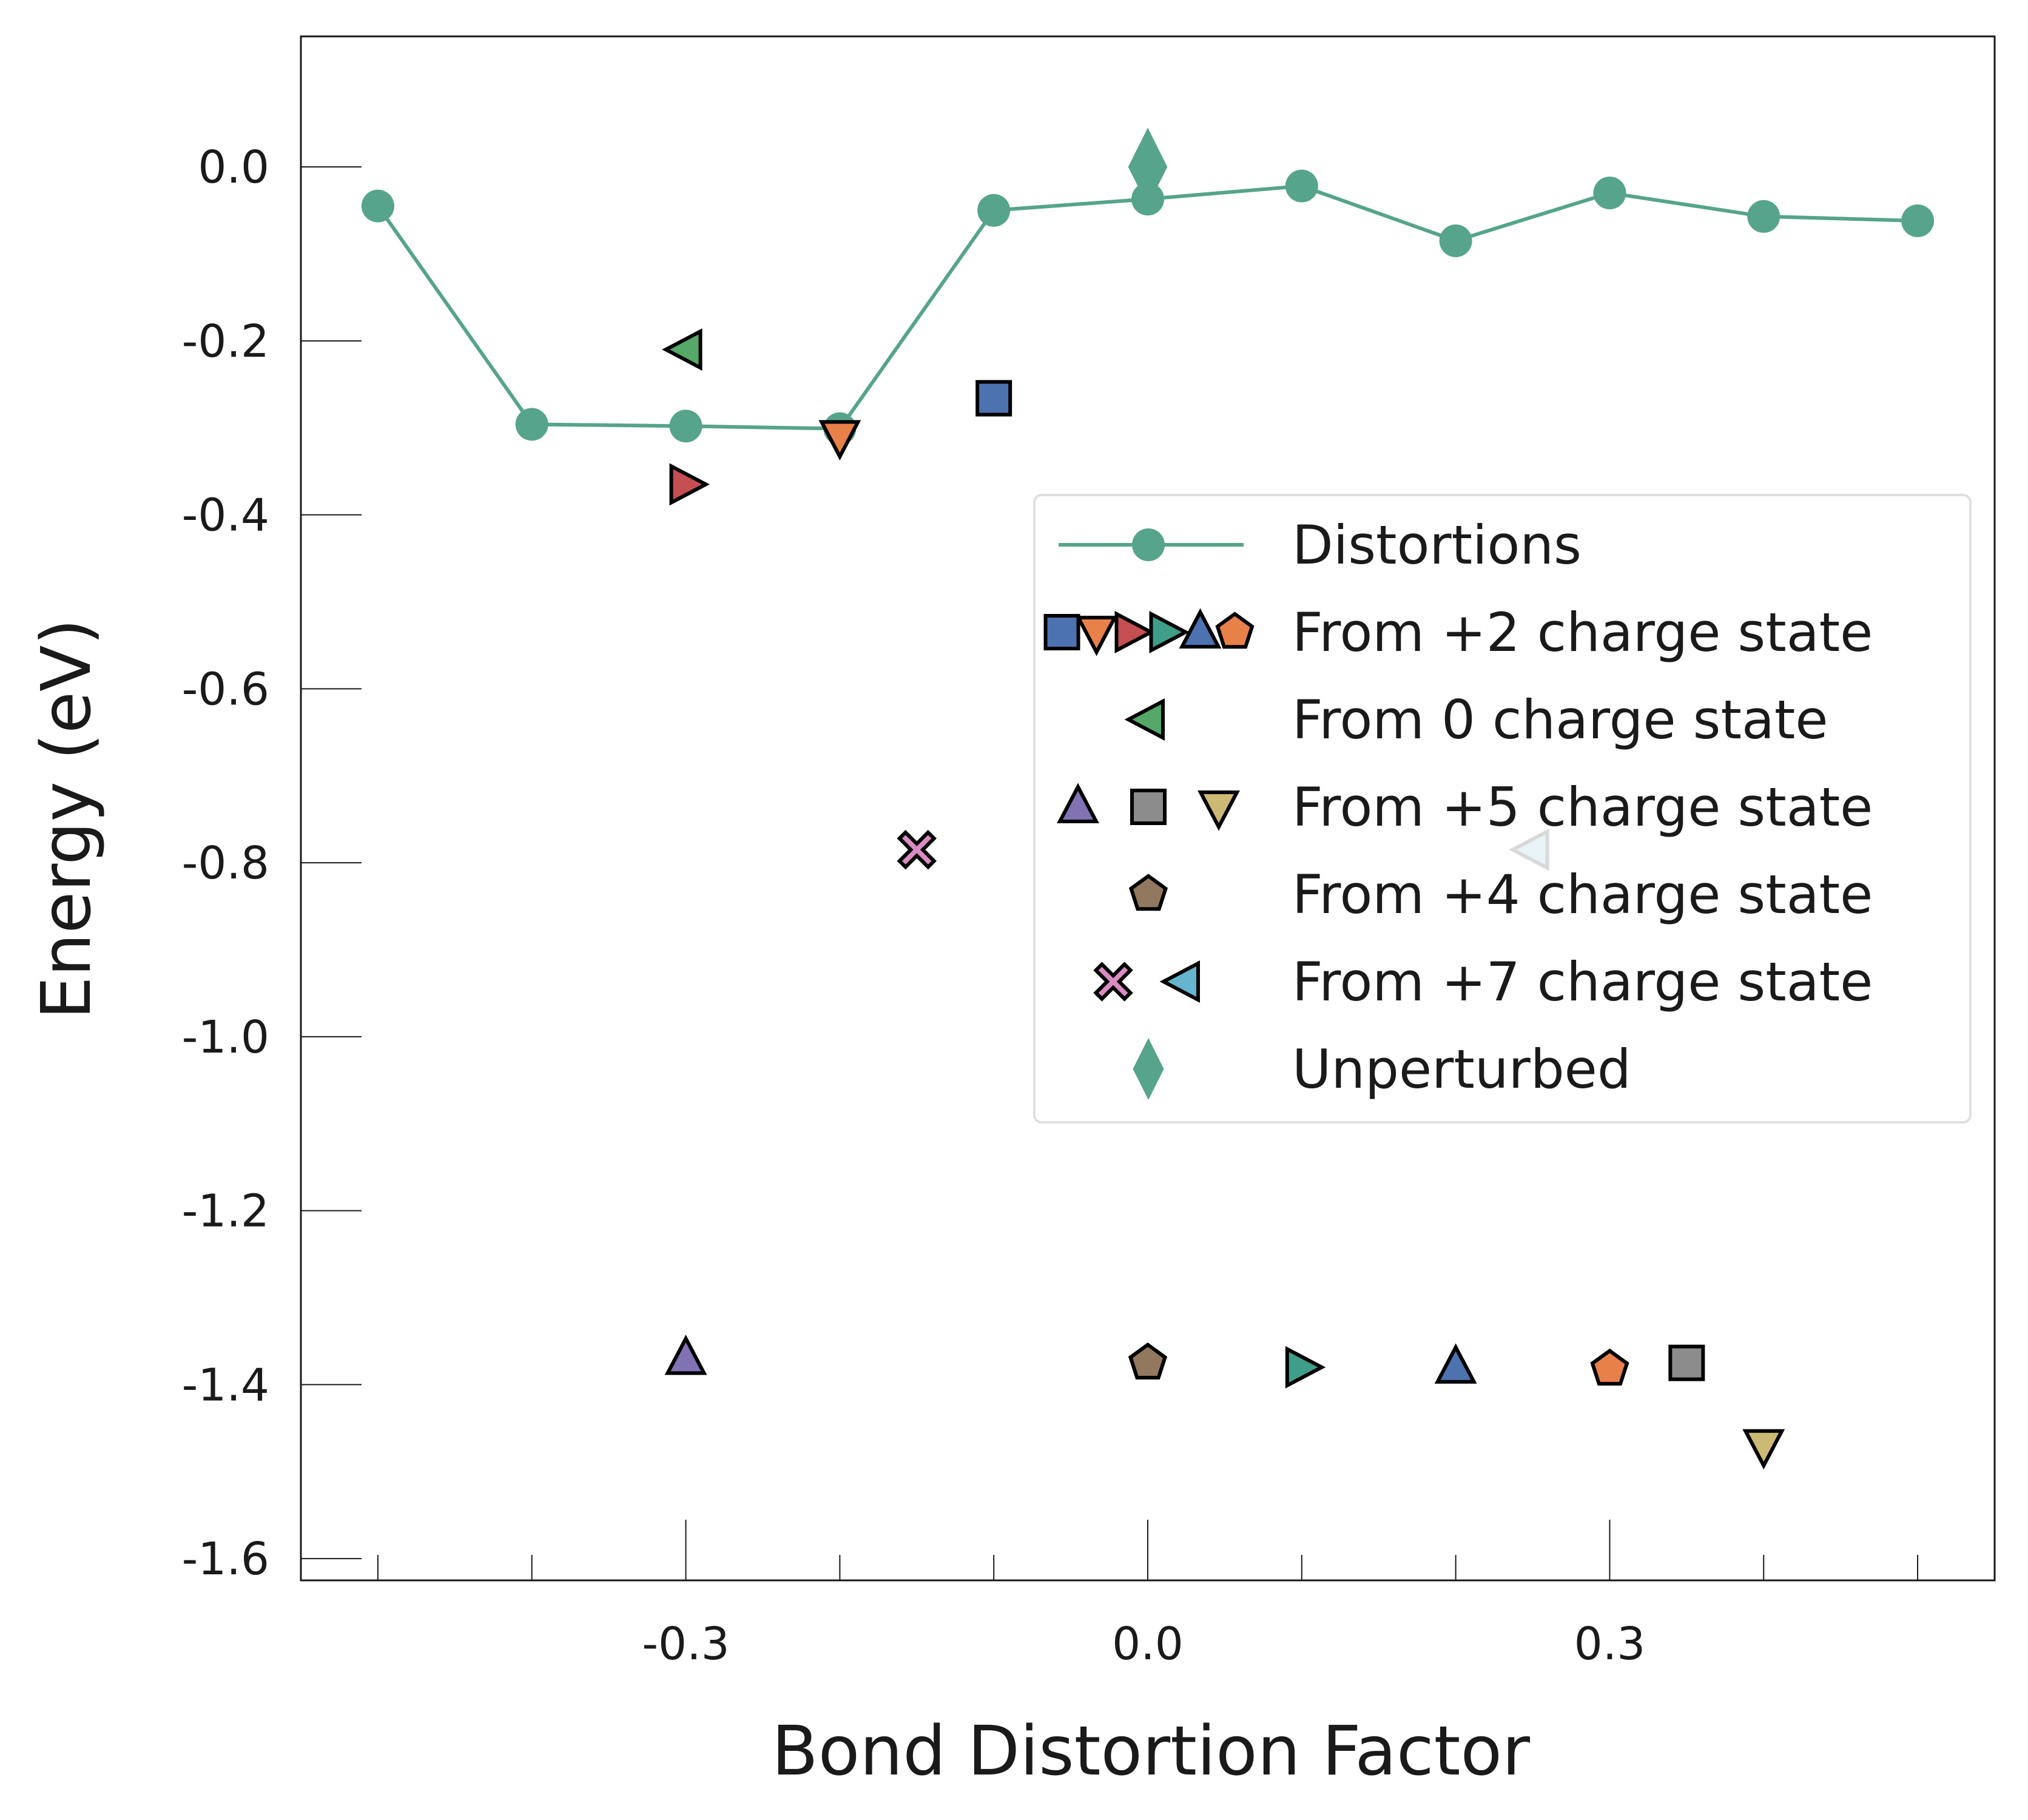 The width and height of the screenshot is (2028, 1820). I want to click on legend-label: From +5 charge state, so click(1582, 807).